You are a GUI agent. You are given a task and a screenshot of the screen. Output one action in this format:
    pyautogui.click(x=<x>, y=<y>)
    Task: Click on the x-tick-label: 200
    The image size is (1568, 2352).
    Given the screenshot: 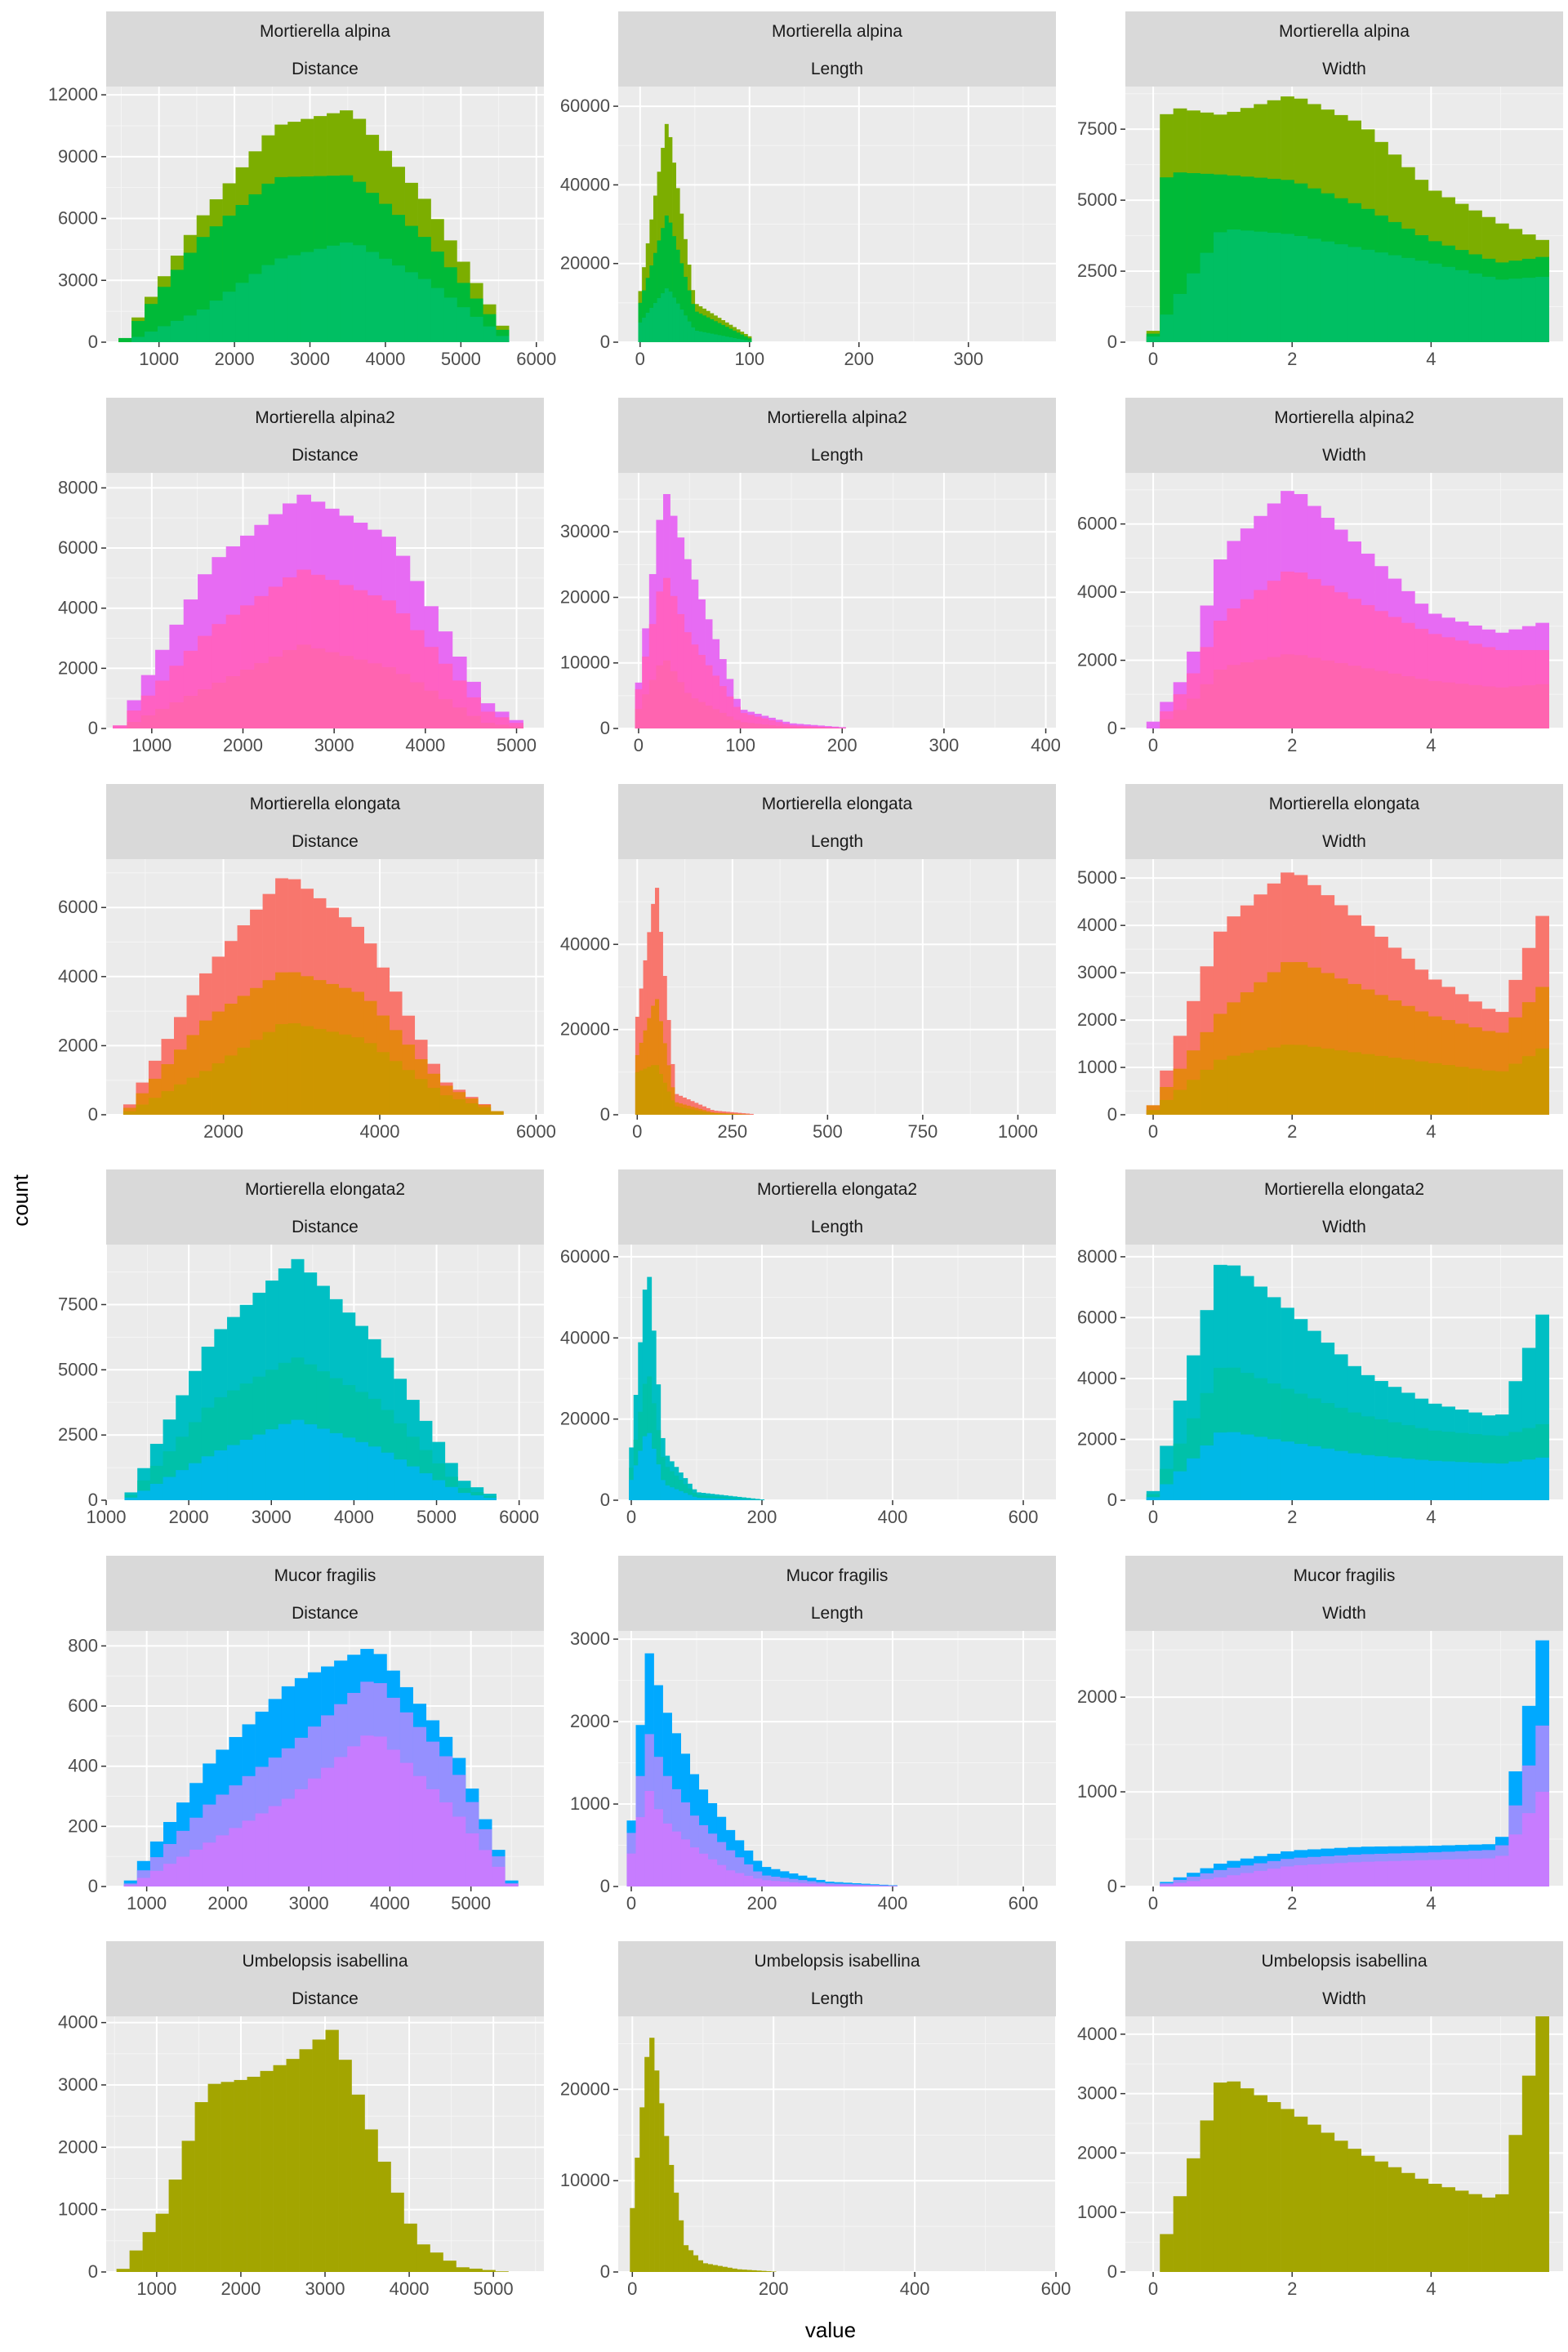 What is the action you would take?
    pyautogui.click(x=762, y=1903)
    